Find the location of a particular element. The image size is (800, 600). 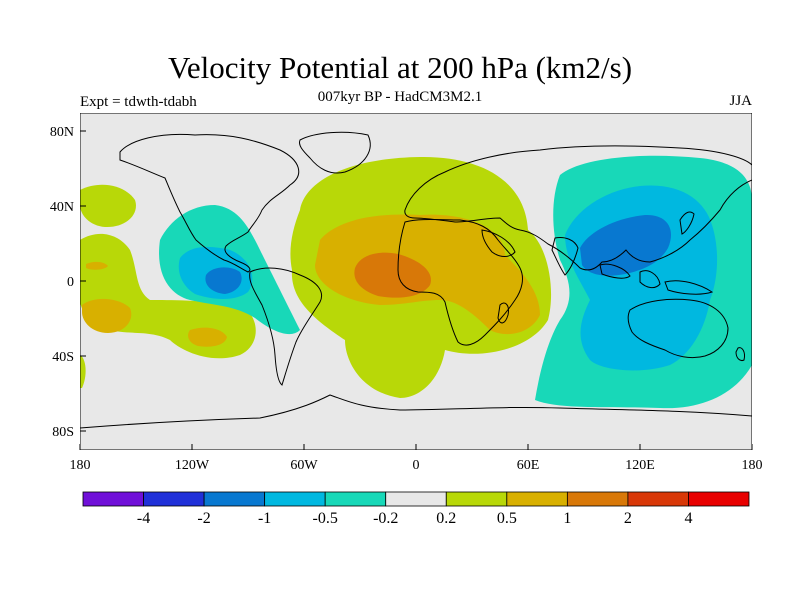

colorbar-label: -0.2 is located at coordinates (385, 518).